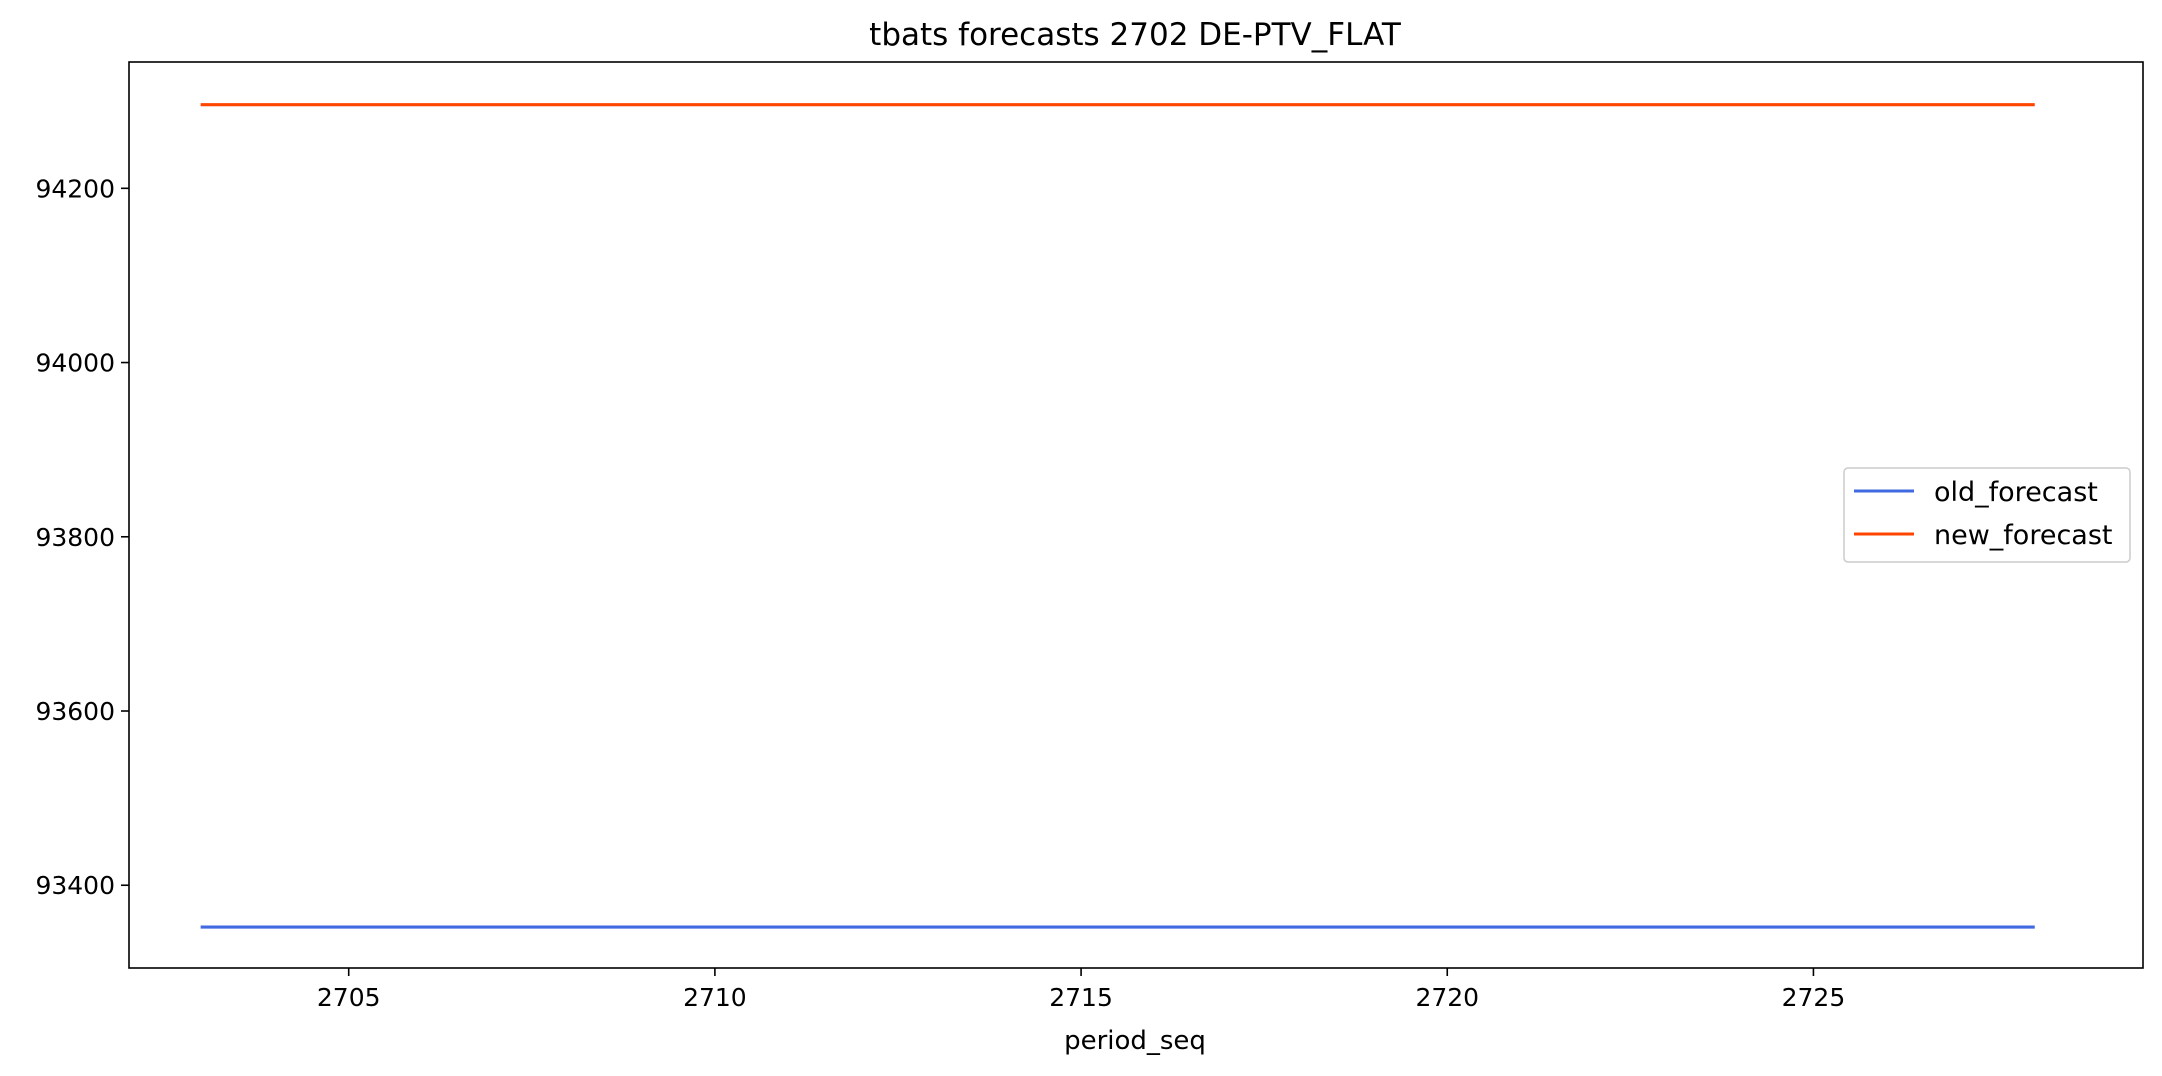 Image resolution: width=2162 pixels, height=1076 pixels. What do you see at coordinates (75, 188) in the screenshot?
I see `y-tick-label: 94200` at bounding box center [75, 188].